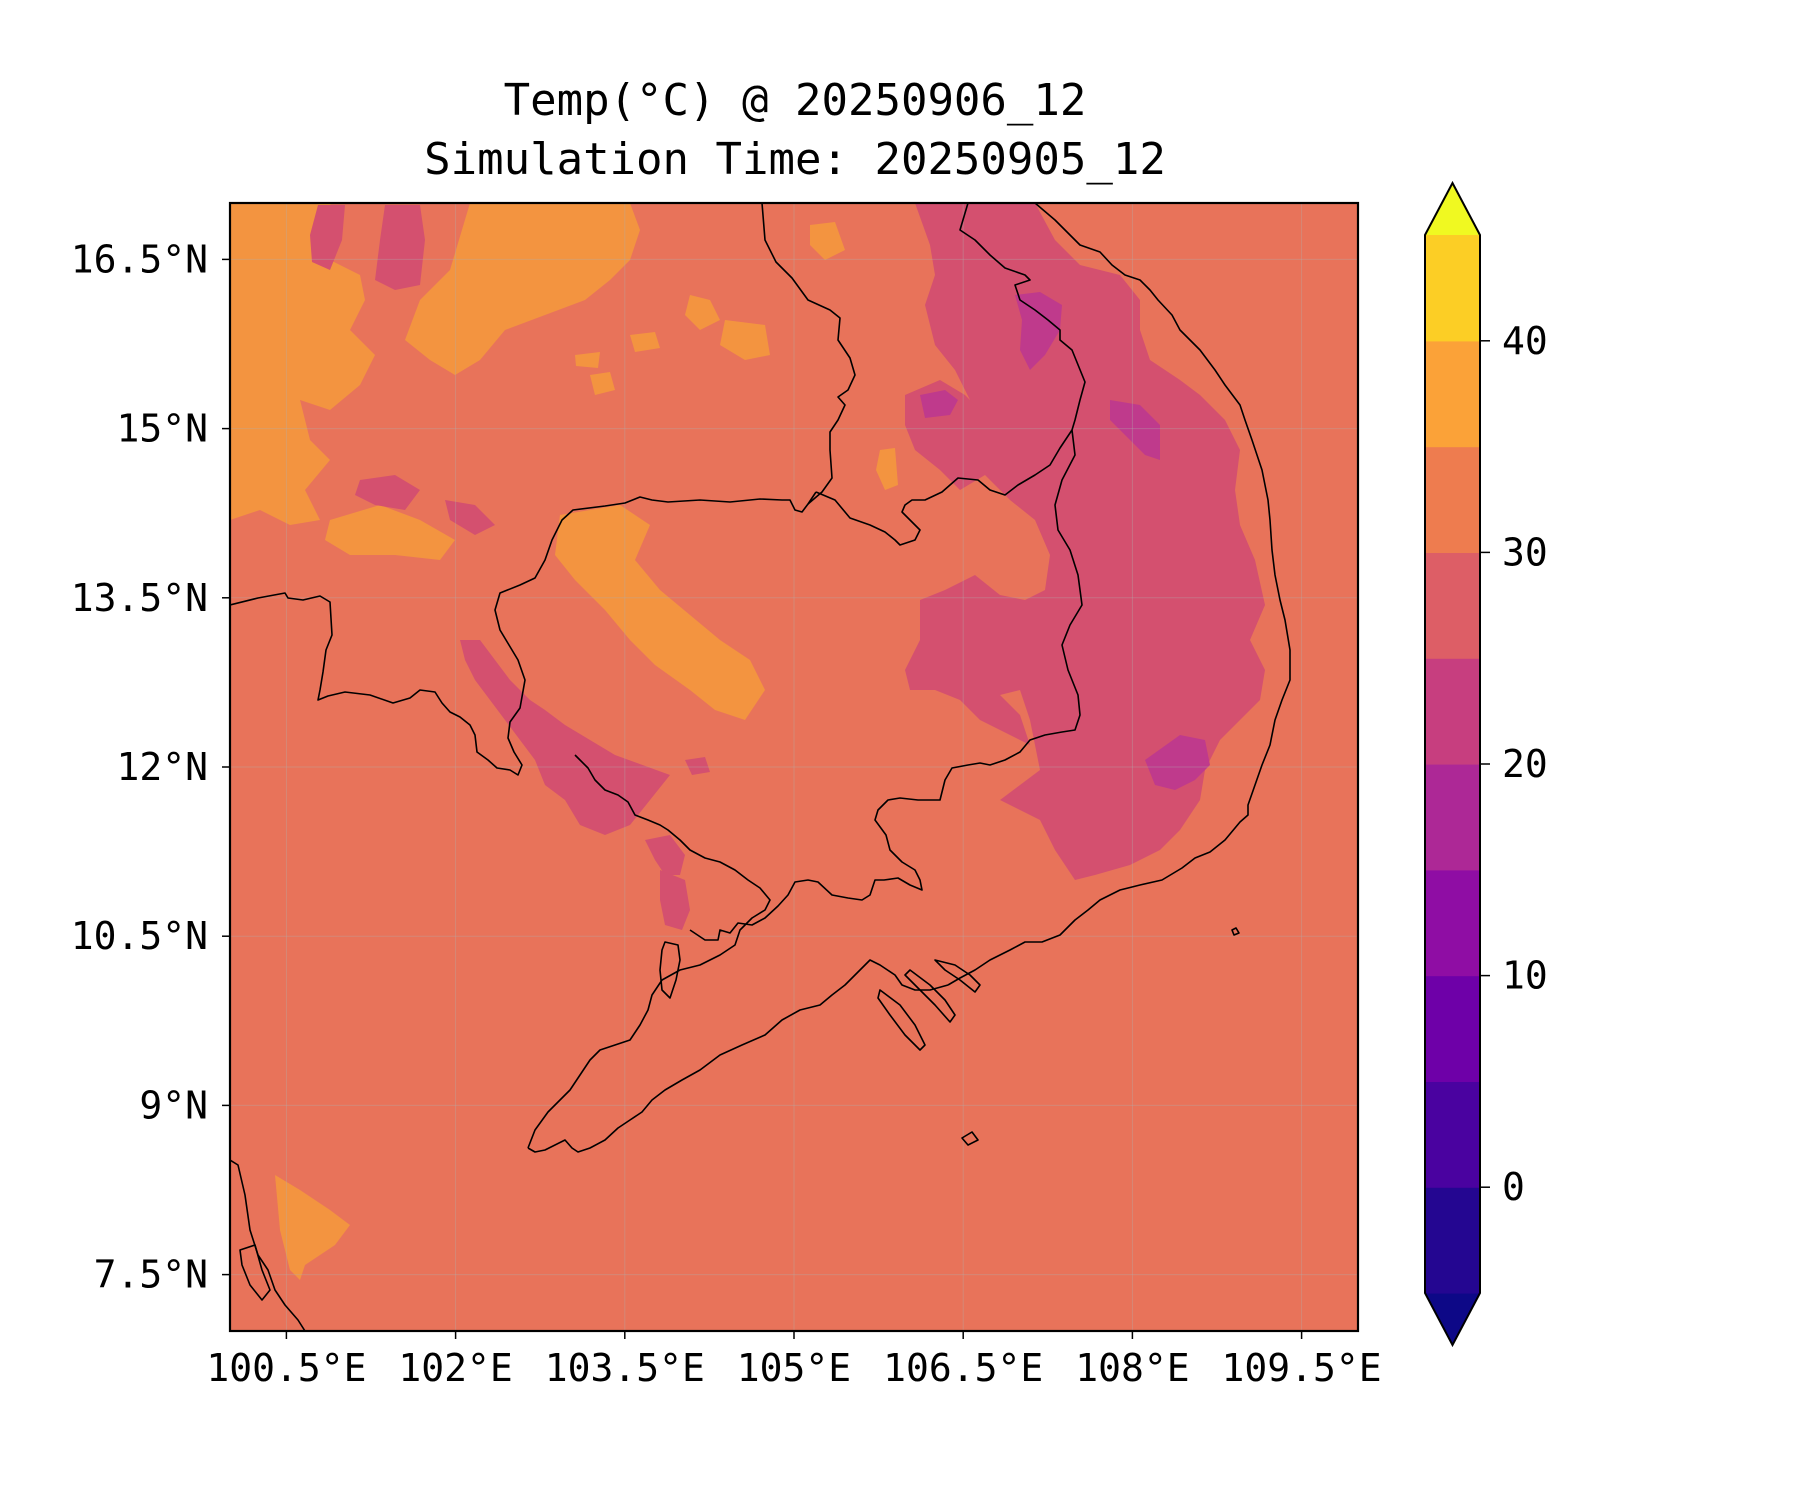  What do you see at coordinates (886, 685) in the screenshot?
I see `cambodia-vietnam-border` at bounding box center [886, 685].